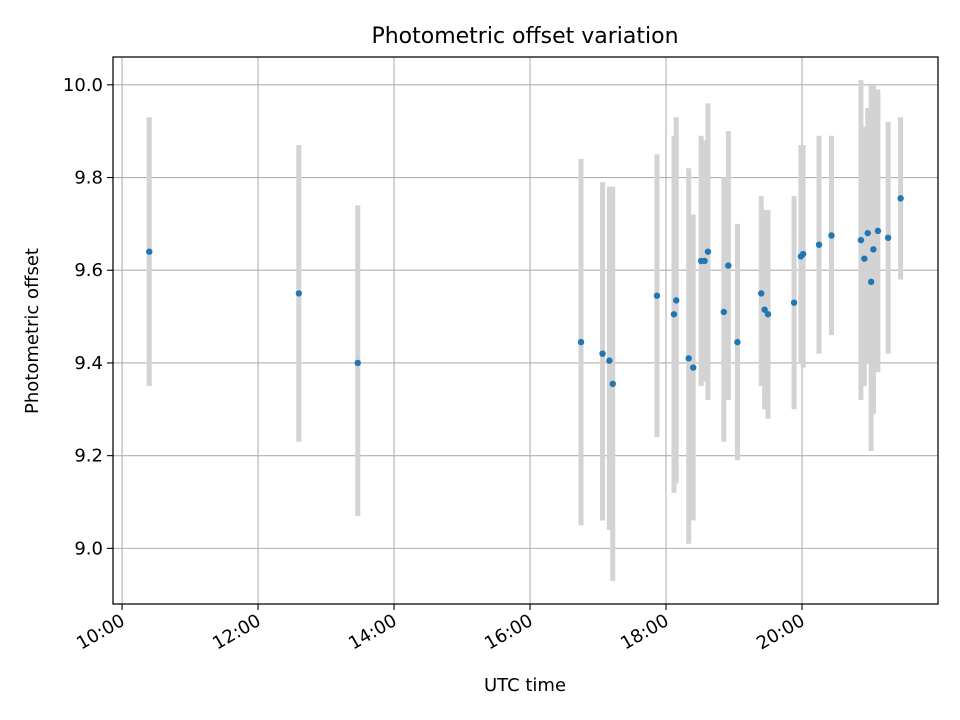 This screenshot has width=960, height=720. Describe the element at coordinates (100, 632) in the screenshot. I see `x-tick-label: 10:00` at that location.